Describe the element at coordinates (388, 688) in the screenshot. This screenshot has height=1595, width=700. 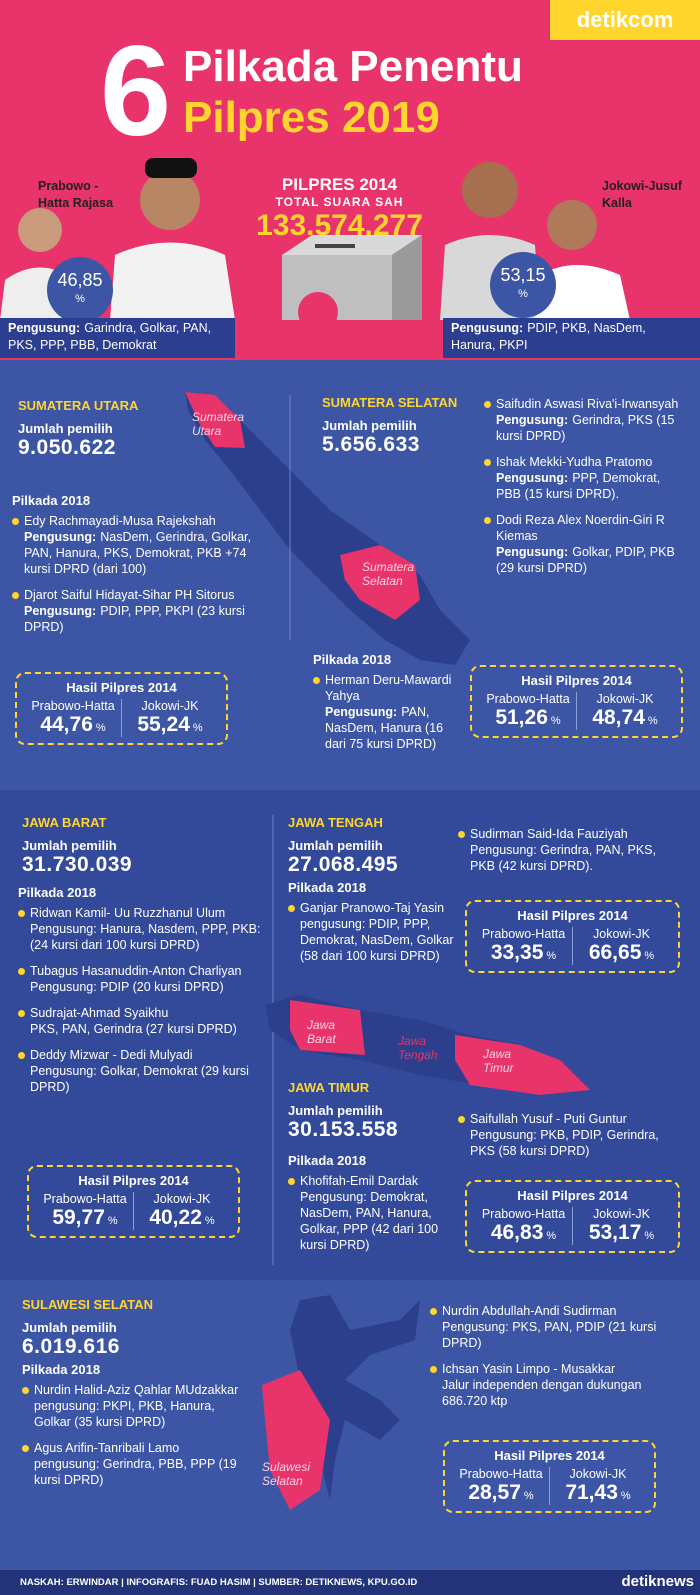
I see `candidate-name: Herman Deru-Mawardi Yahya` at that location.